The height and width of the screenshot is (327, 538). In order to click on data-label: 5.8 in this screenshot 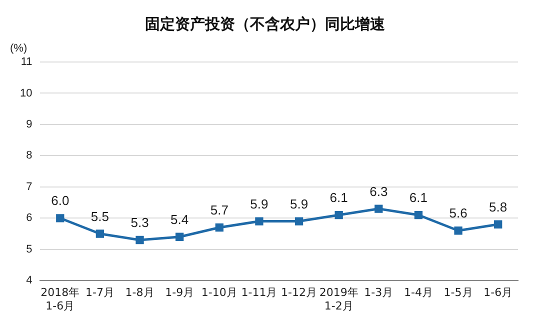, I will do `click(498, 206)`.